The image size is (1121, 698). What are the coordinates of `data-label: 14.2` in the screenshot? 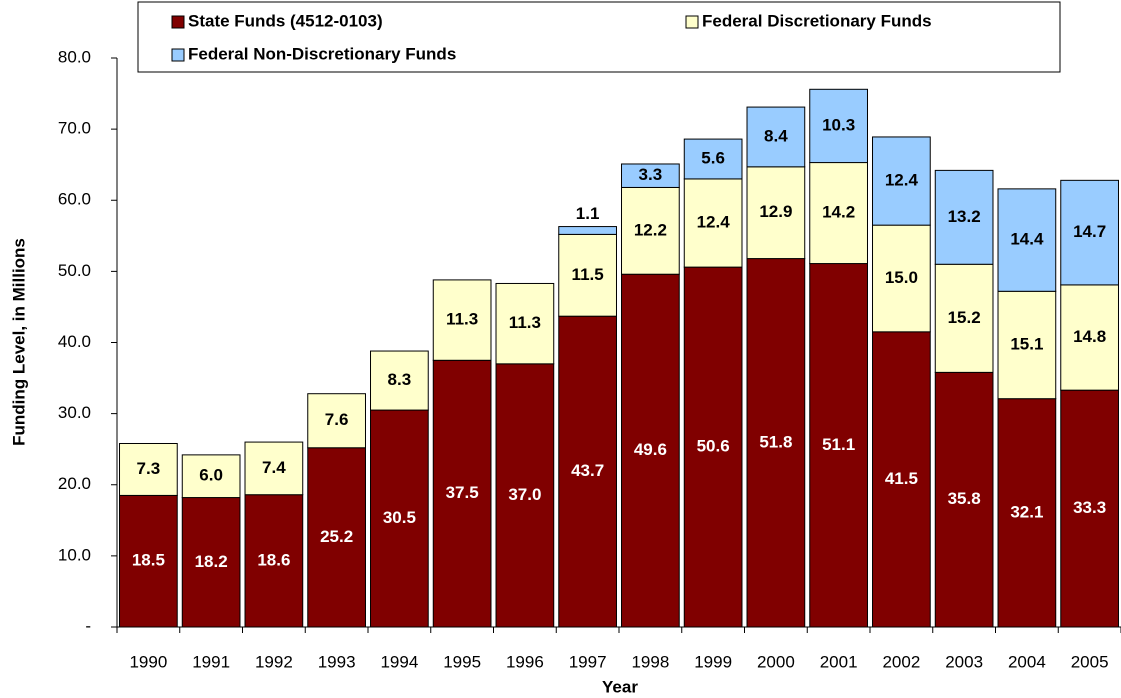 It's located at (838, 212).